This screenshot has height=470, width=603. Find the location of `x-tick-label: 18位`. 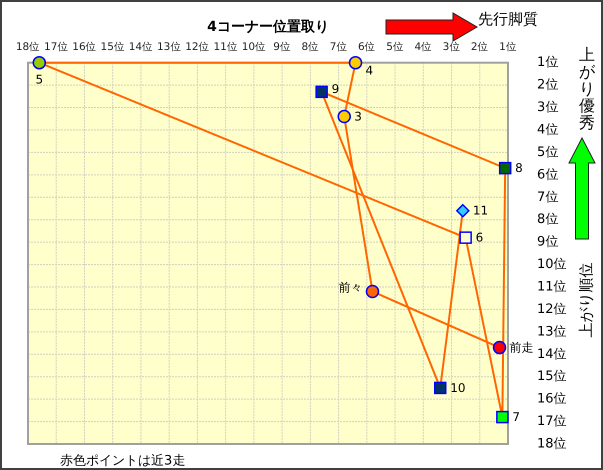

x-tick-label: 18位 is located at coordinates (28, 47).